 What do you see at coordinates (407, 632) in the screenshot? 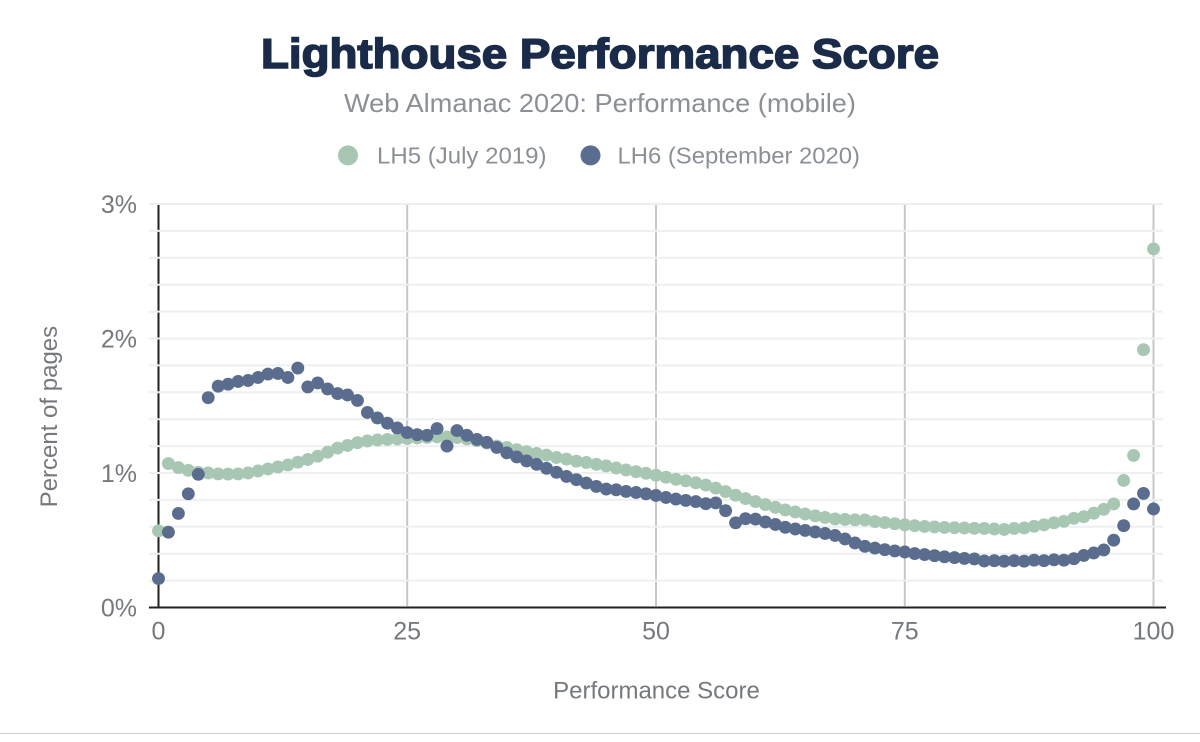
I see `svg-text: 25` at bounding box center [407, 632].